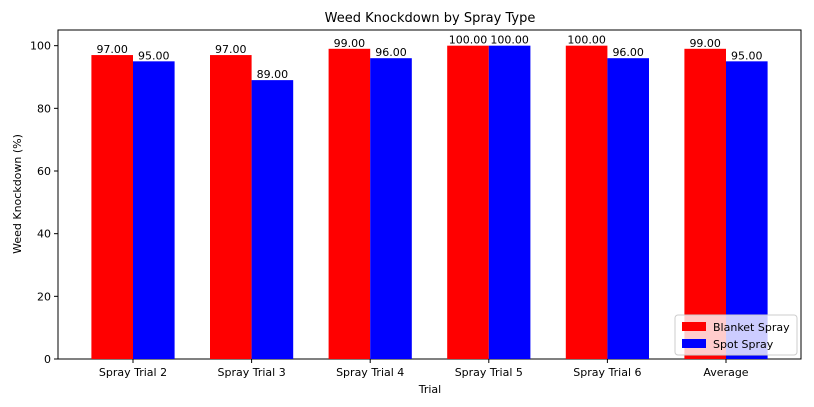 Image resolution: width=814 pixels, height=407 pixels. Describe the element at coordinates (743, 344) in the screenshot. I see `legend-label: Spot Spray` at that location.